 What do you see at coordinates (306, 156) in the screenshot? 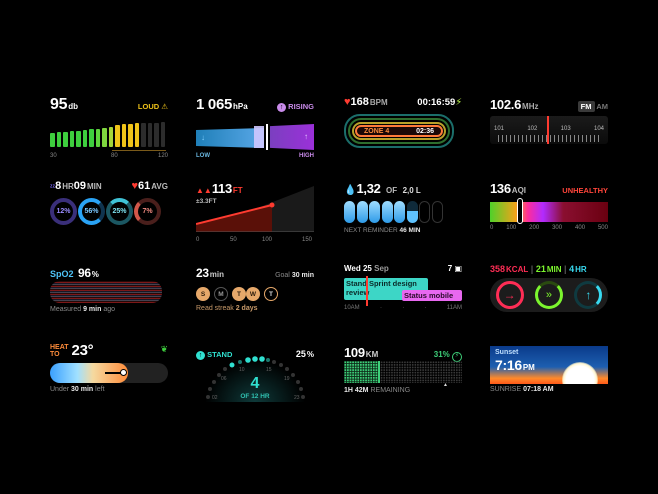
I see `pressure-high-label: HIGH` at bounding box center [306, 156].